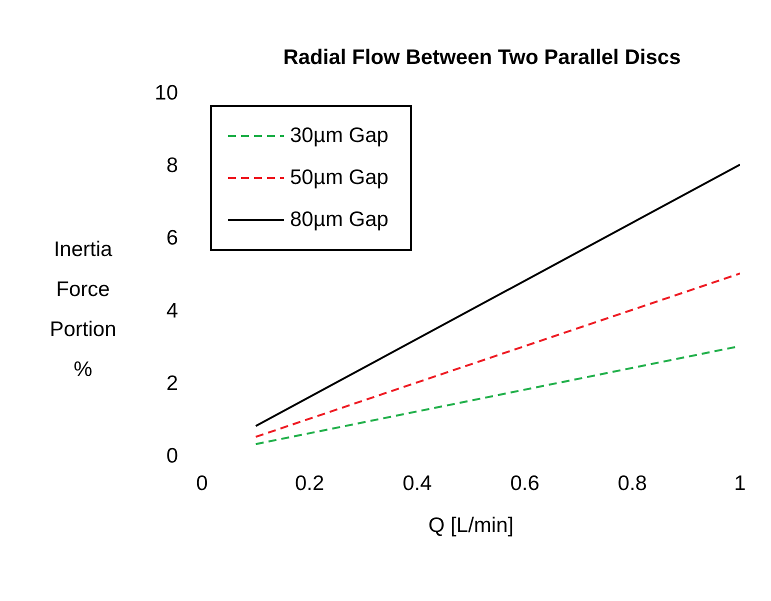 This screenshot has height=601, width=771. I want to click on legend-label: 30µm Gap, so click(339, 136).